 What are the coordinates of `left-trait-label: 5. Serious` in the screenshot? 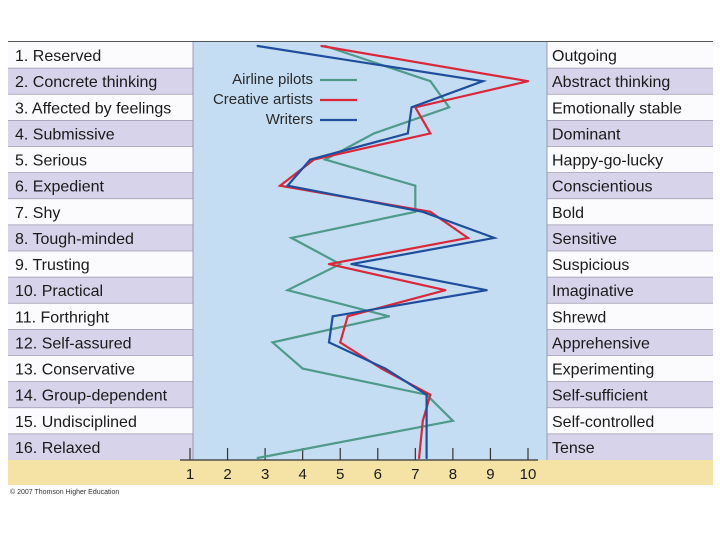 It's located at (51, 161).